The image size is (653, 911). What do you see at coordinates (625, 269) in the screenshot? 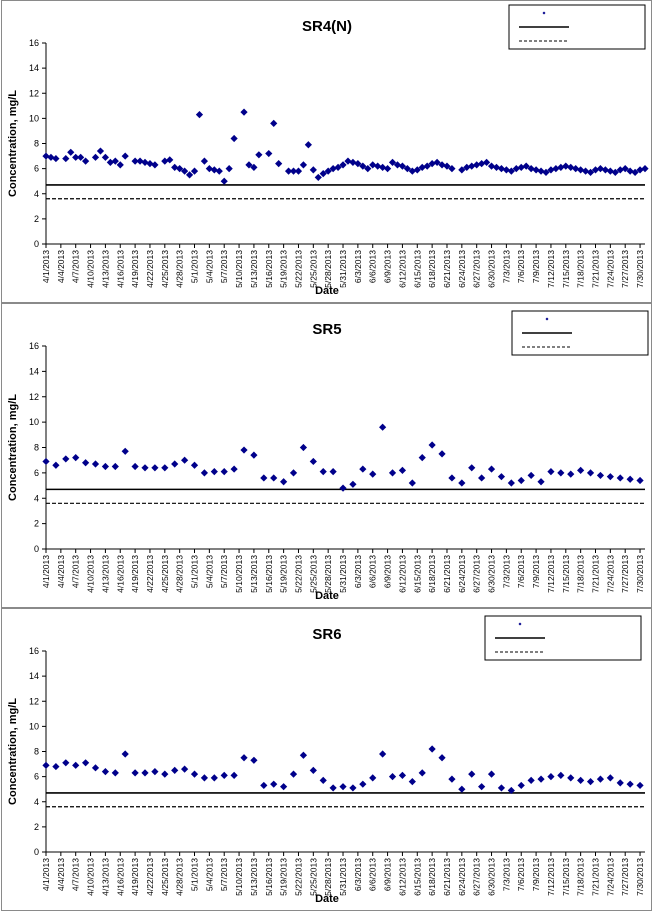
I see `x-tick-label: 7/27/2013` at bounding box center [625, 269].